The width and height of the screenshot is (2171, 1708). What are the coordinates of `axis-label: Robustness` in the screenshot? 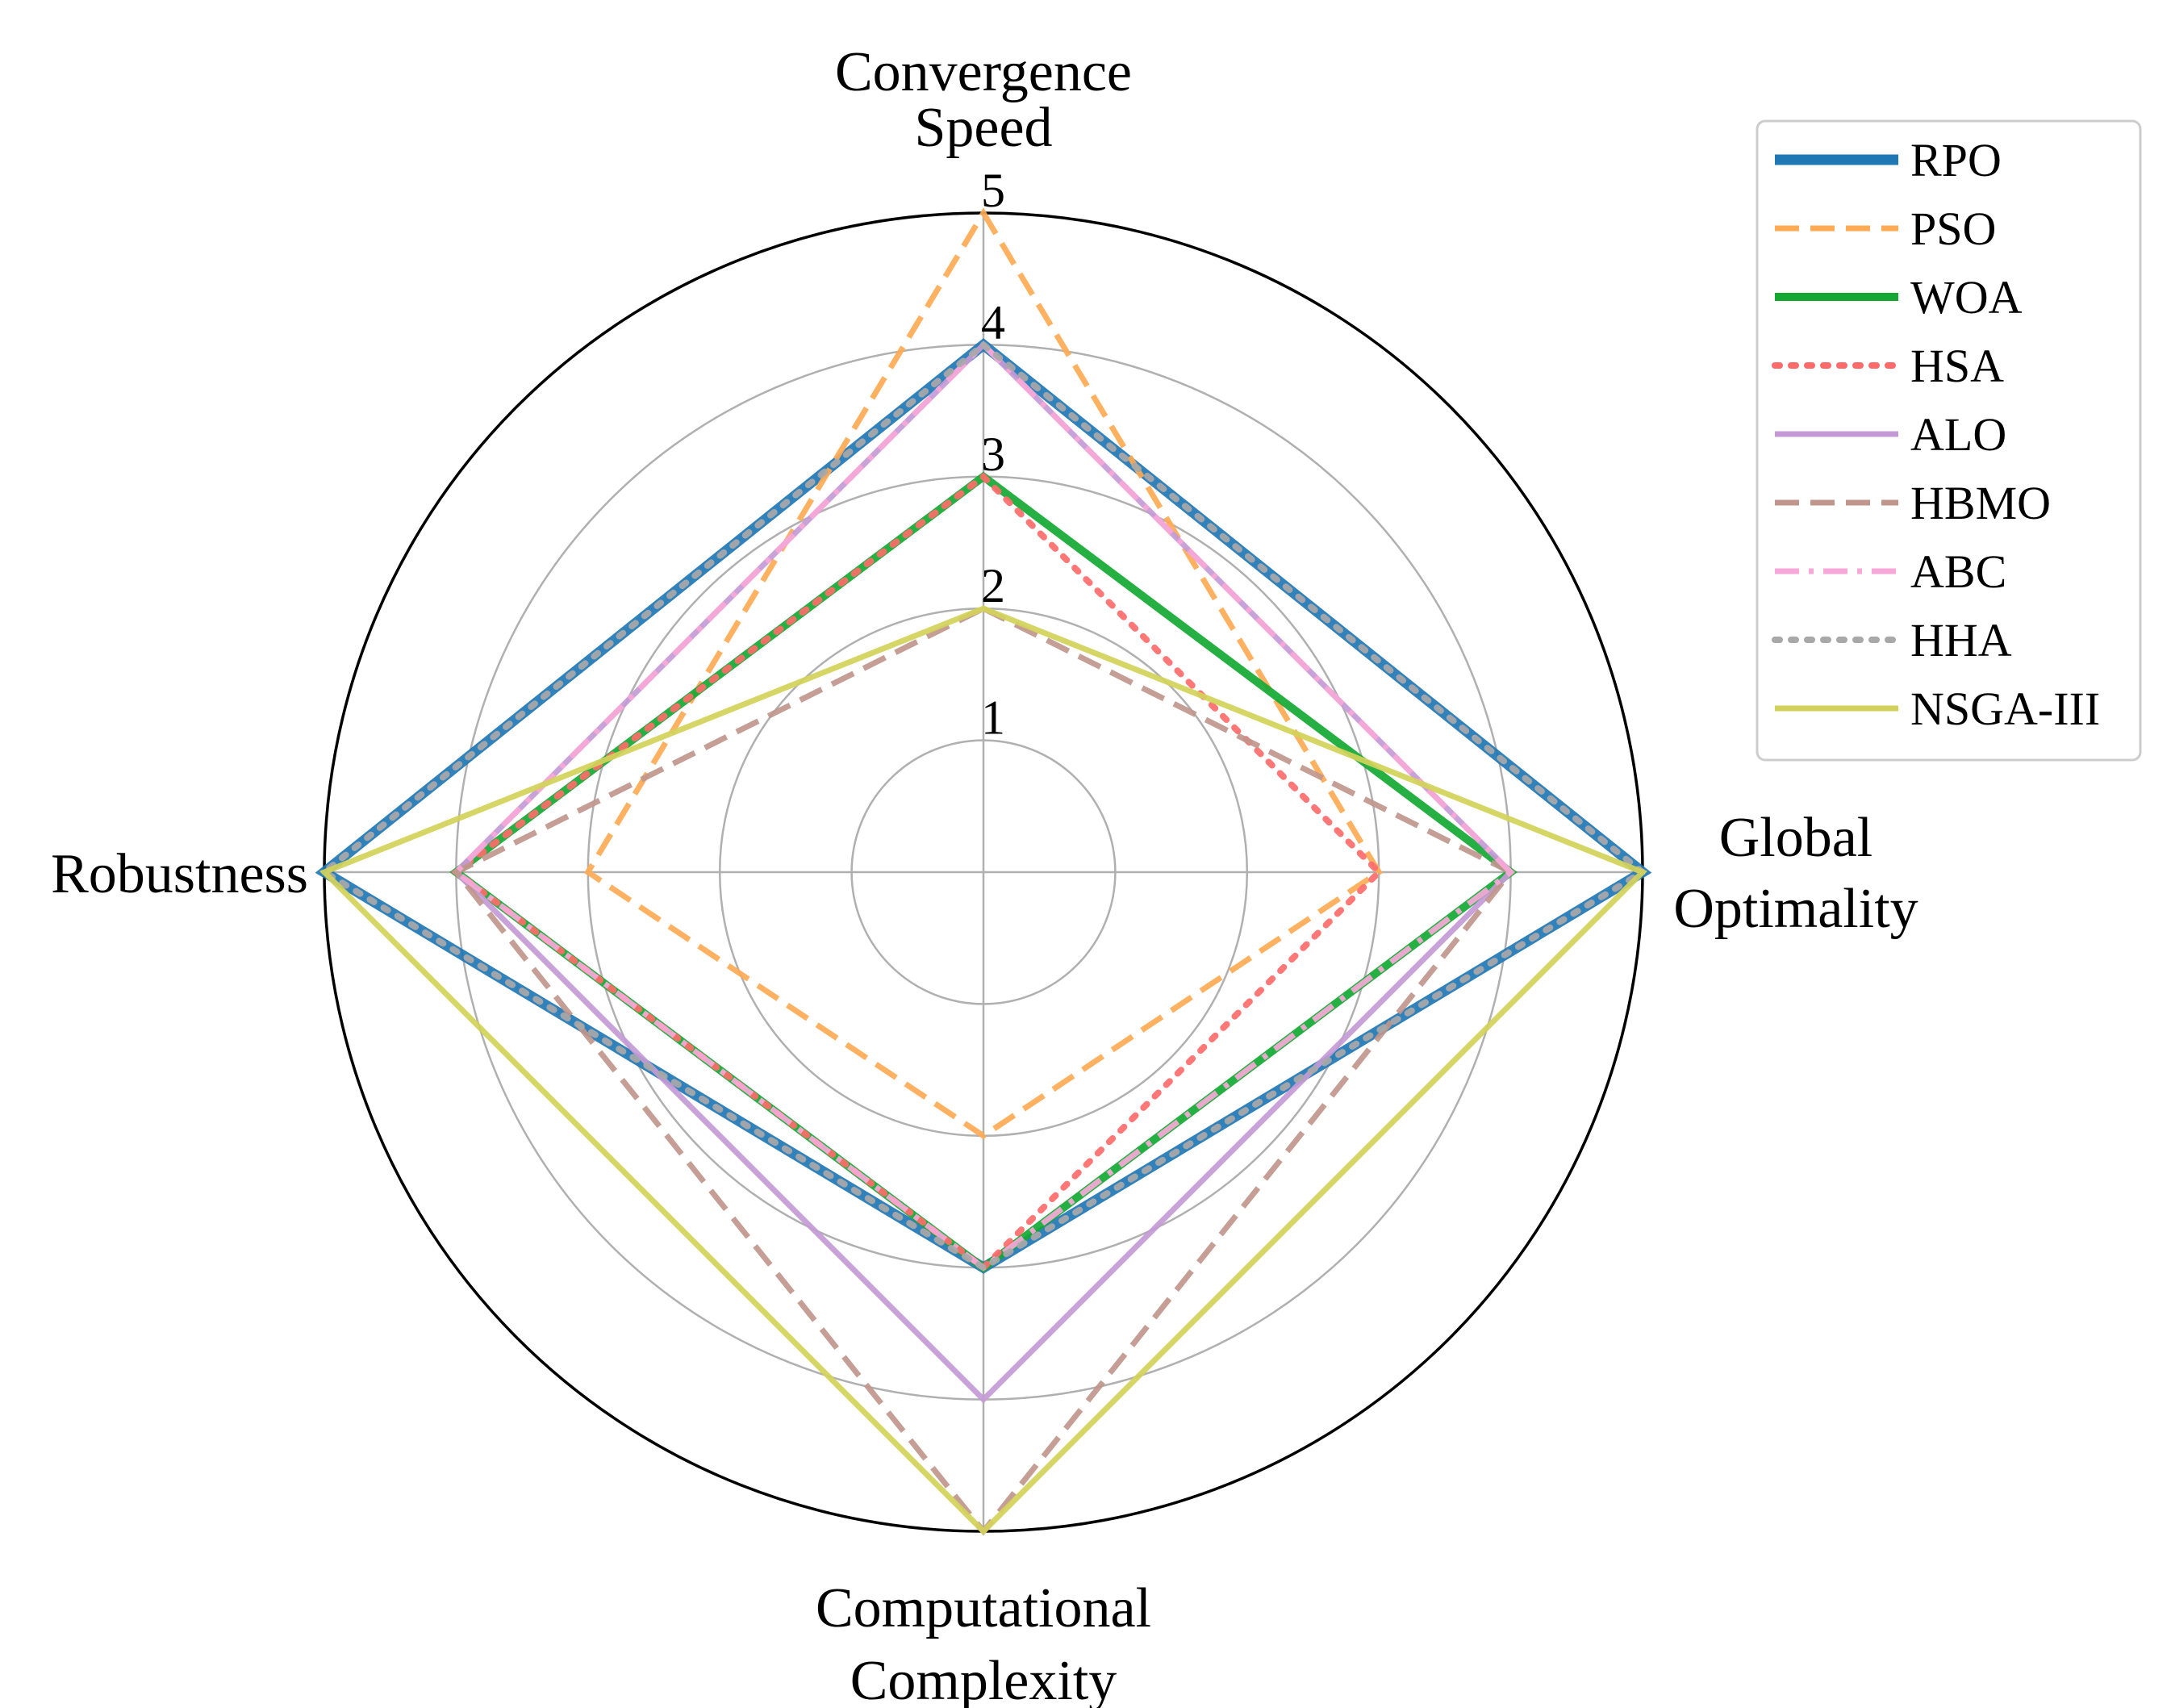 It's located at (179, 874).